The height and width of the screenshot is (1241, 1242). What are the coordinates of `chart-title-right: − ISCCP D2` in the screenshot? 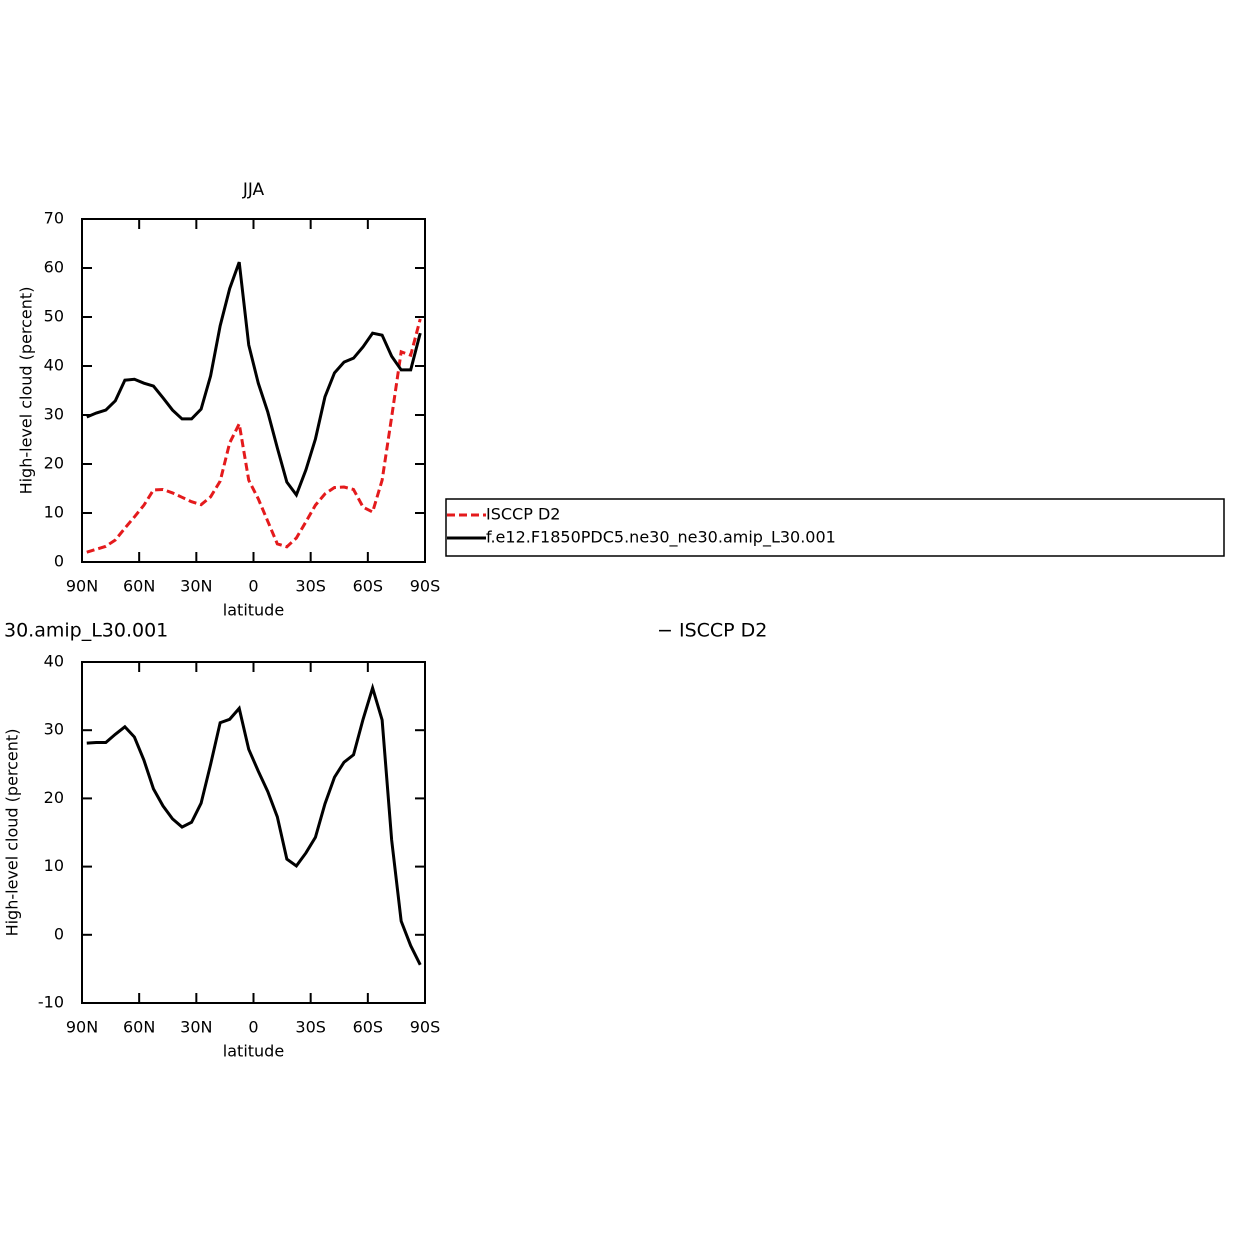 It's located at (712, 631).